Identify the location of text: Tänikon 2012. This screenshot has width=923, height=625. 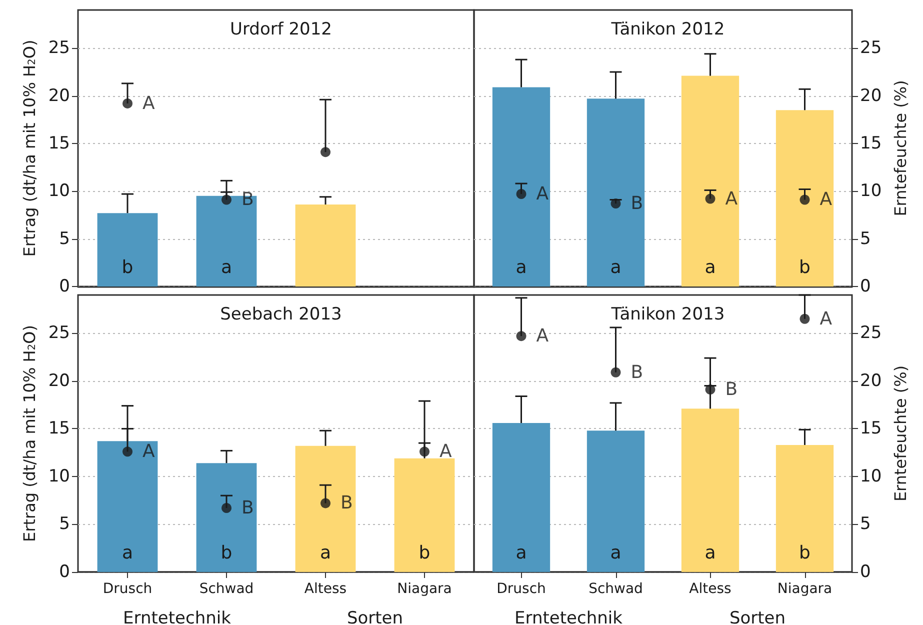
(667, 30).